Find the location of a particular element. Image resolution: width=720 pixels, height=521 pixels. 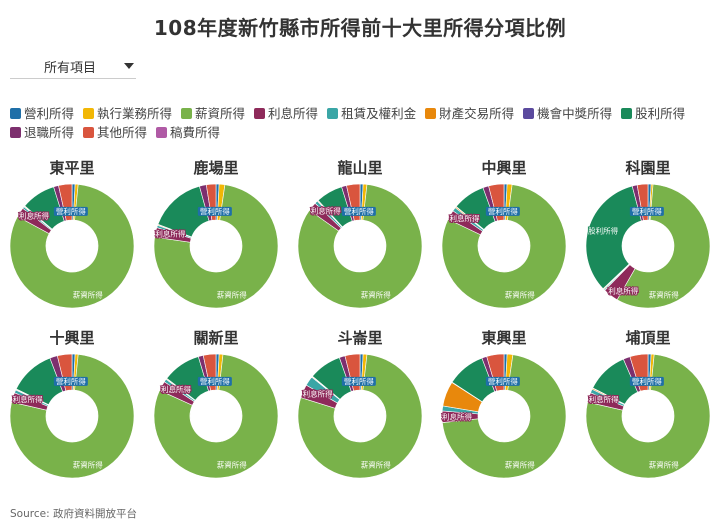

chart-title: 108年度新竹縣市所得前十大里所得分項比例 is located at coordinates (360, 28).